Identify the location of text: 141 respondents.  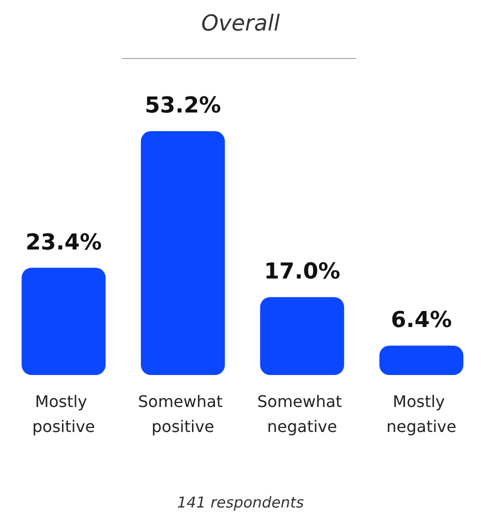
(240, 503).